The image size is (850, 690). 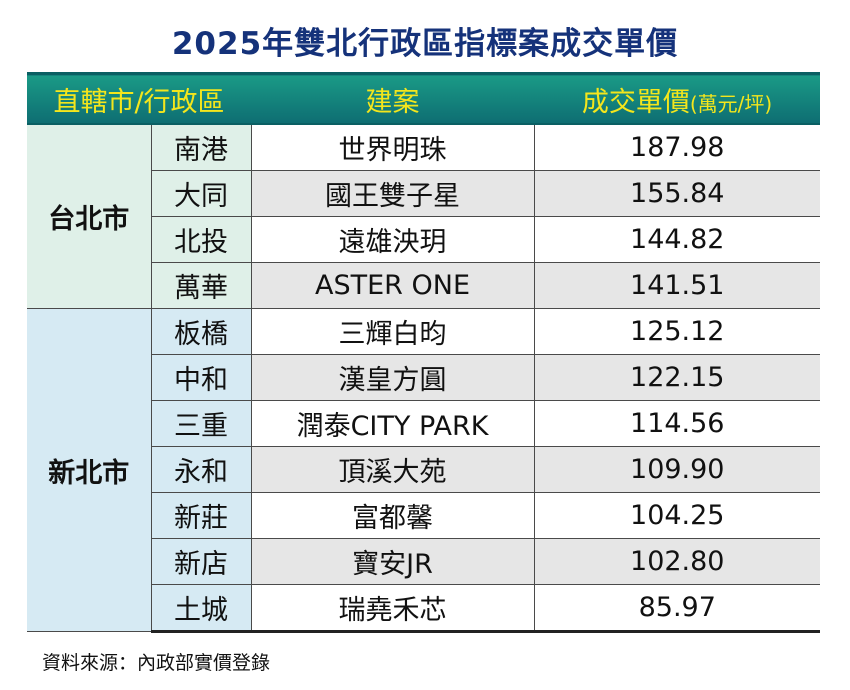 What do you see at coordinates (392, 608) in the screenshot?
I see `project-cell: 瑞堯禾芯` at bounding box center [392, 608].